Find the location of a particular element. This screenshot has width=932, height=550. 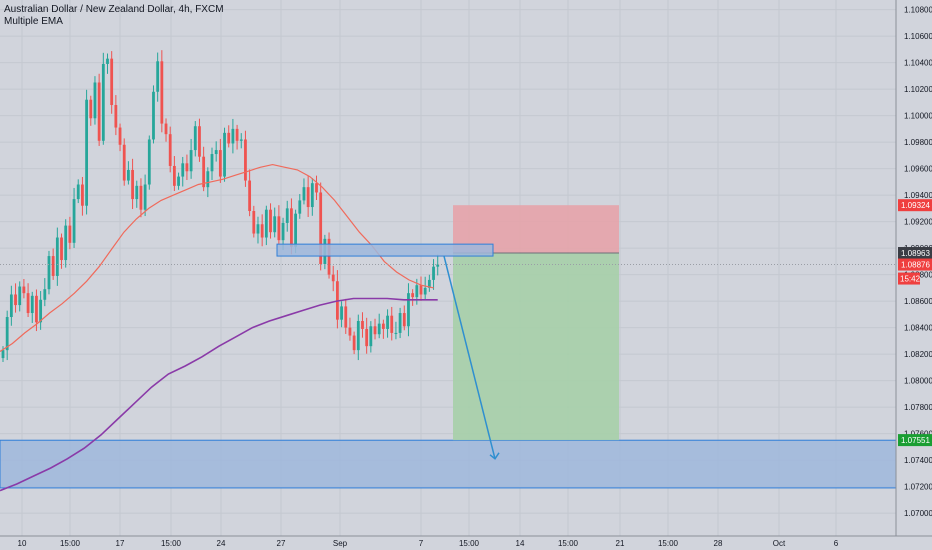

countdown-bg is located at coordinates (909, 278).